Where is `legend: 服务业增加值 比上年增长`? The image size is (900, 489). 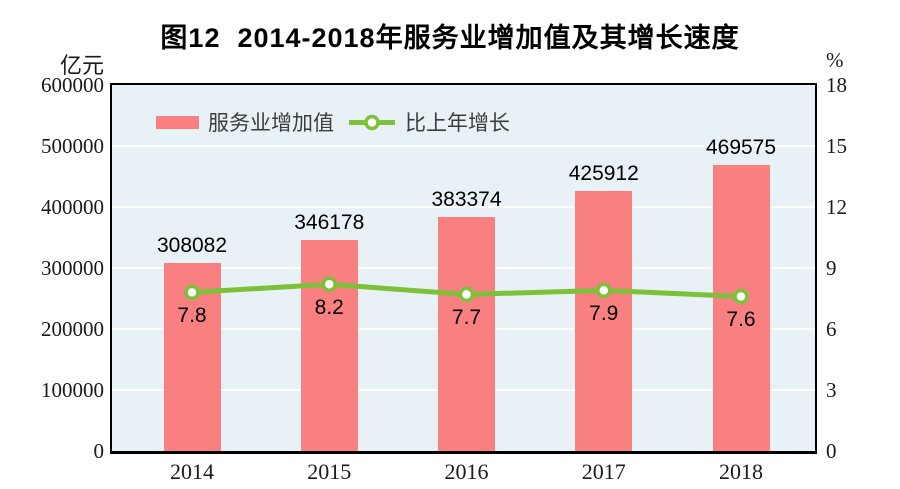
legend: 服务业增加值 比上年增长 is located at coordinates (333, 122).